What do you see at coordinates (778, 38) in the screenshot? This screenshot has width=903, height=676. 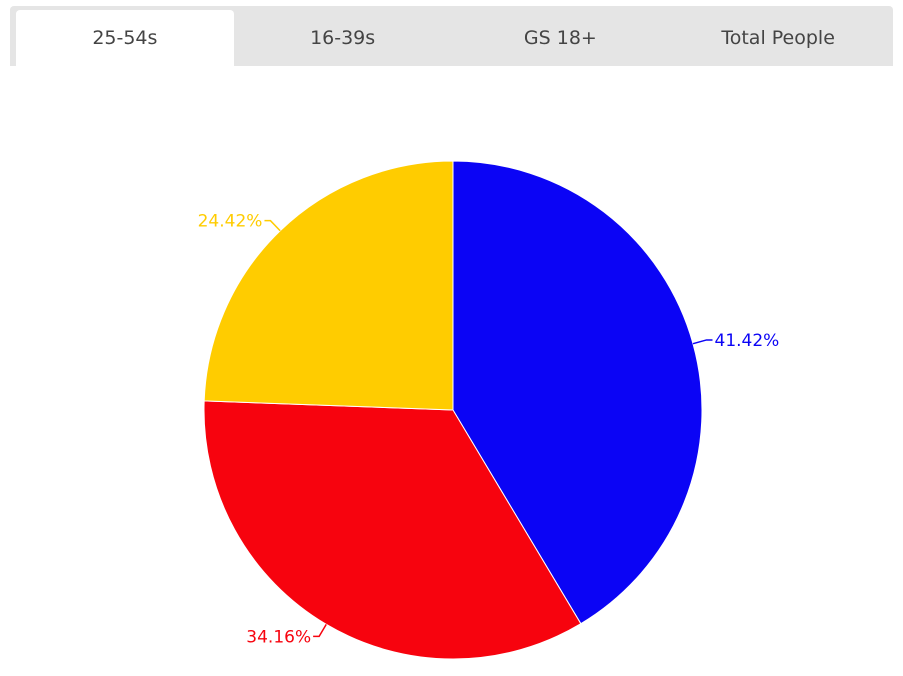 I see `tab-total-people: Total People` at bounding box center [778, 38].